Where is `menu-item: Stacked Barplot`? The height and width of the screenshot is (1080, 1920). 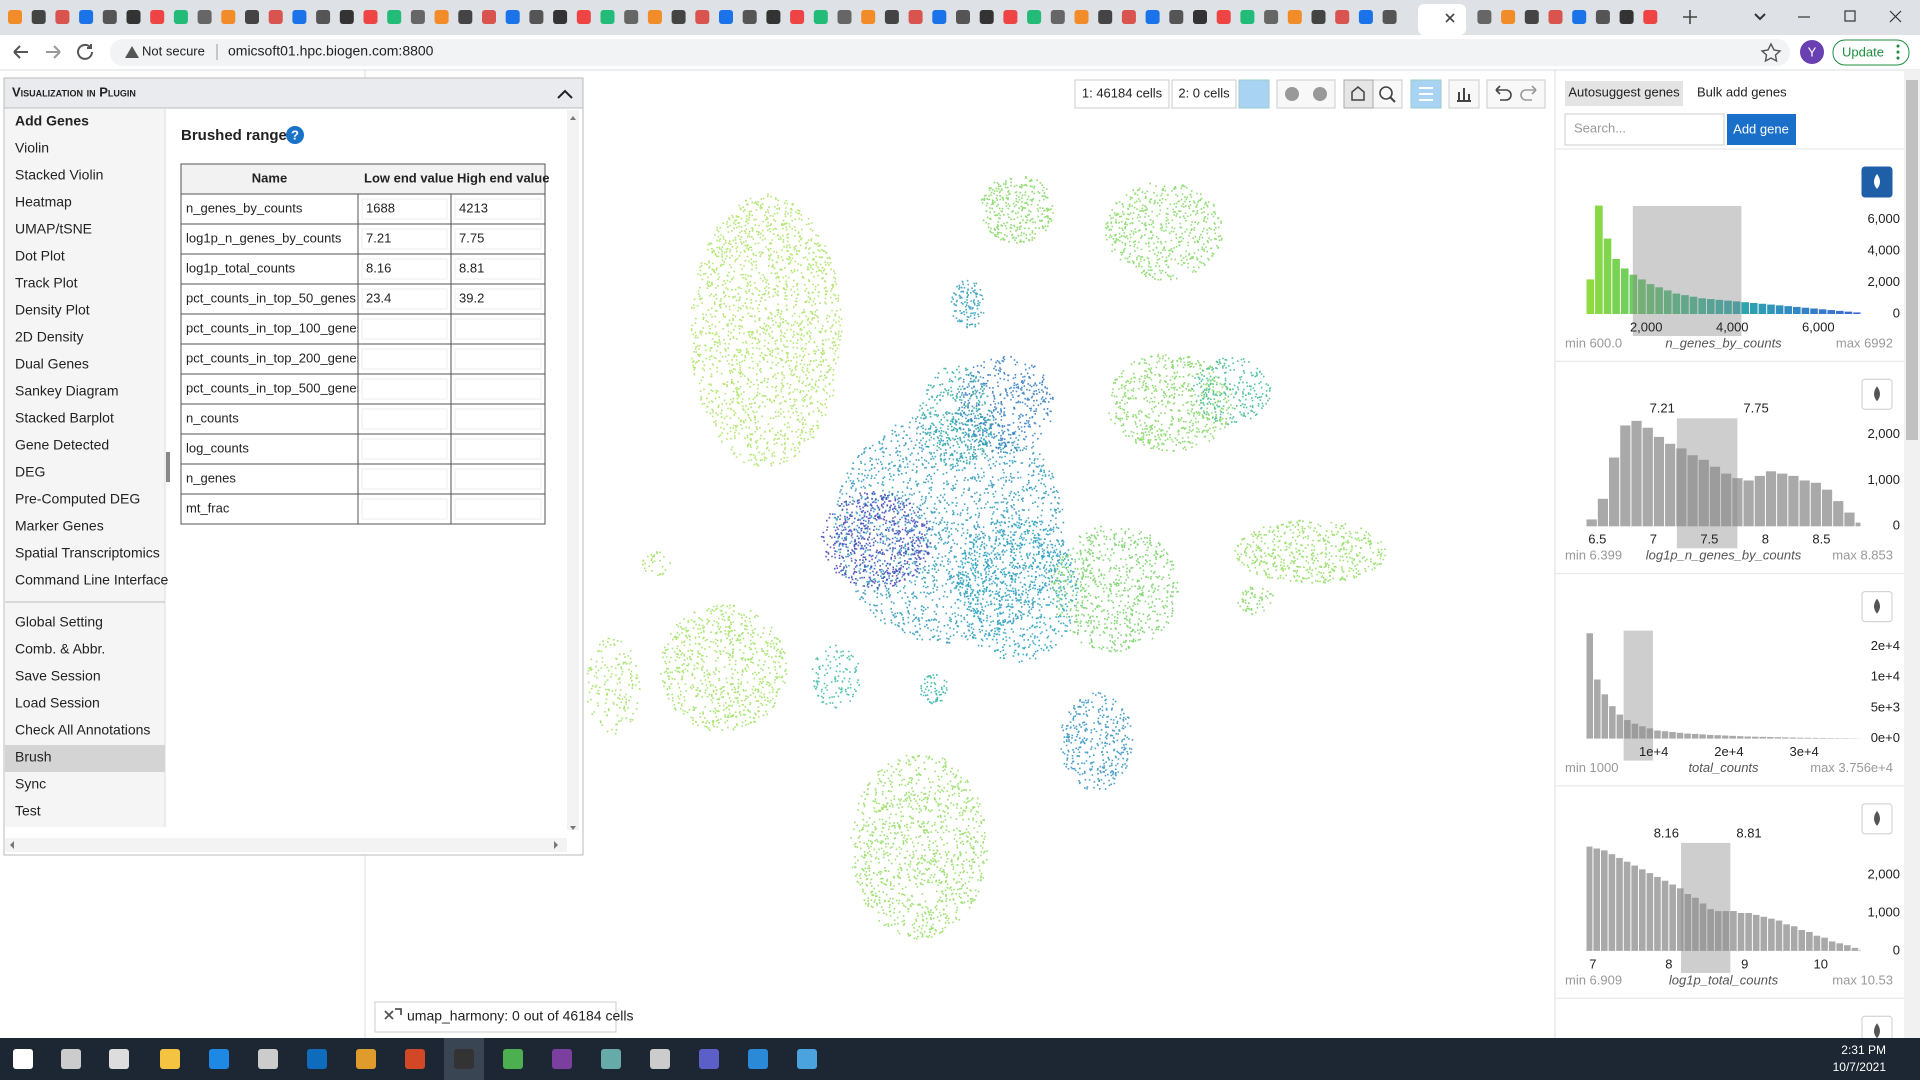 menu-item: Stacked Barplot is located at coordinates (64, 418).